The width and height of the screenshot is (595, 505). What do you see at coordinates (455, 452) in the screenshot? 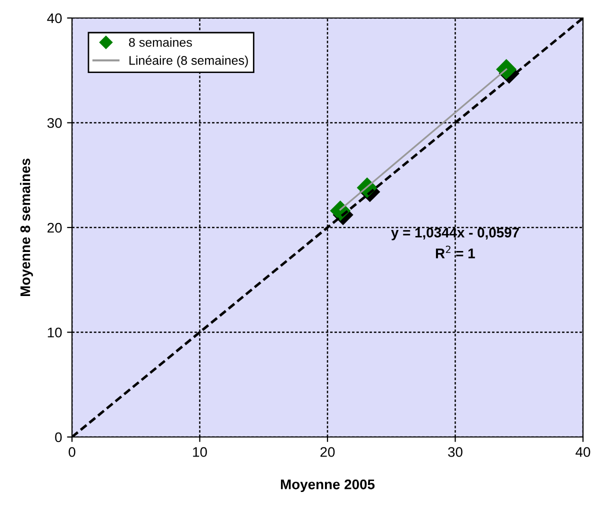
I see `x-tick-label: 30` at bounding box center [455, 452].